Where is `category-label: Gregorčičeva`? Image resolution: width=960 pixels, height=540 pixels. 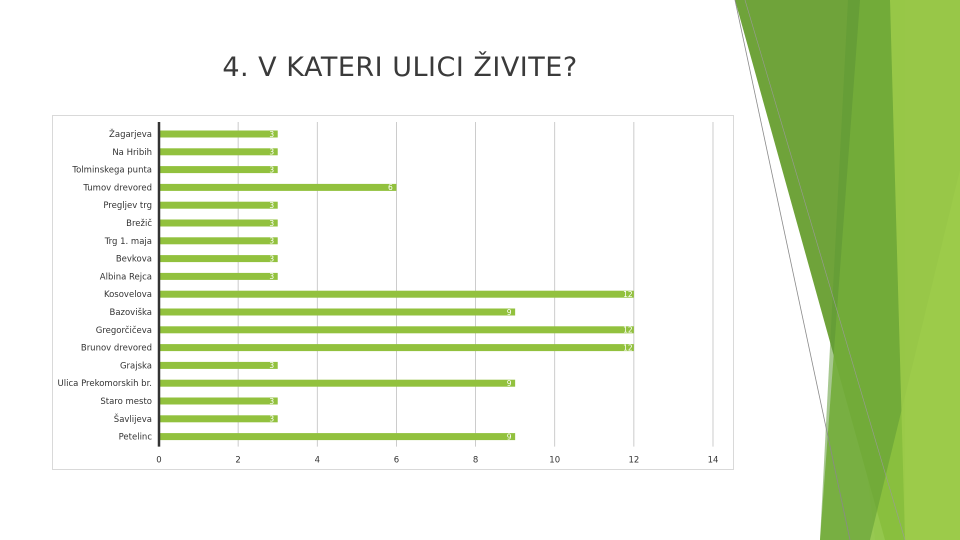 category-label: Gregorčičeva is located at coordinates (124, 330).